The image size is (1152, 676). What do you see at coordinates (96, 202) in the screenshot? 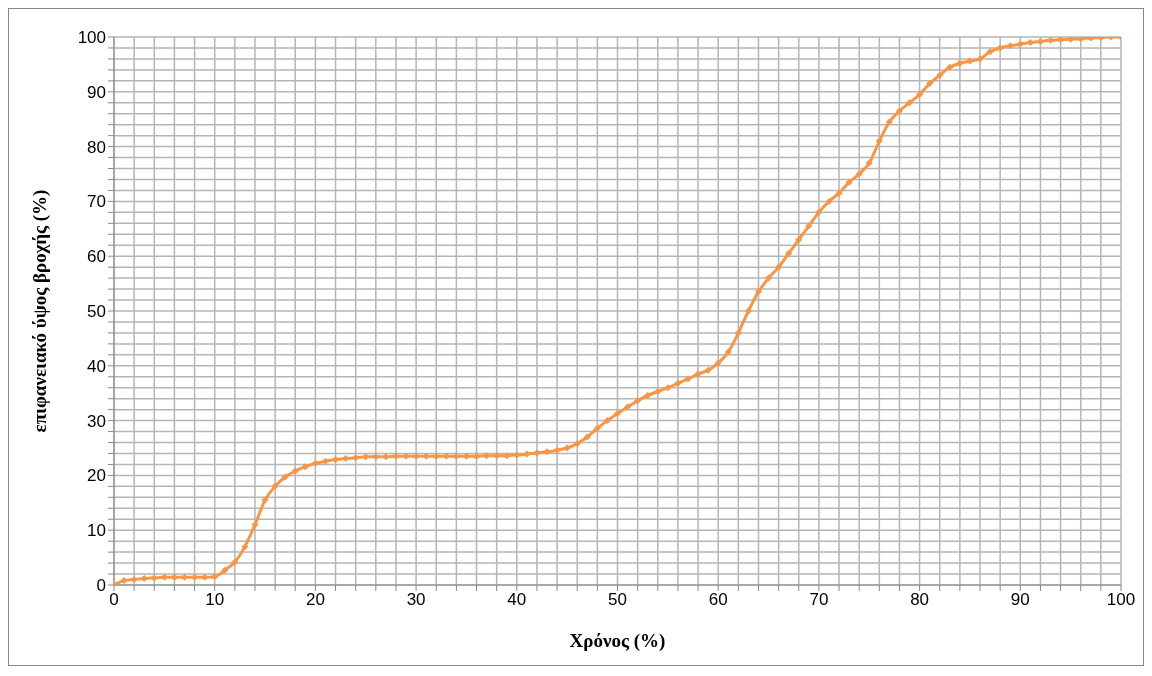
I see `y-tick-label: 70` at bounding box center [96, 202].